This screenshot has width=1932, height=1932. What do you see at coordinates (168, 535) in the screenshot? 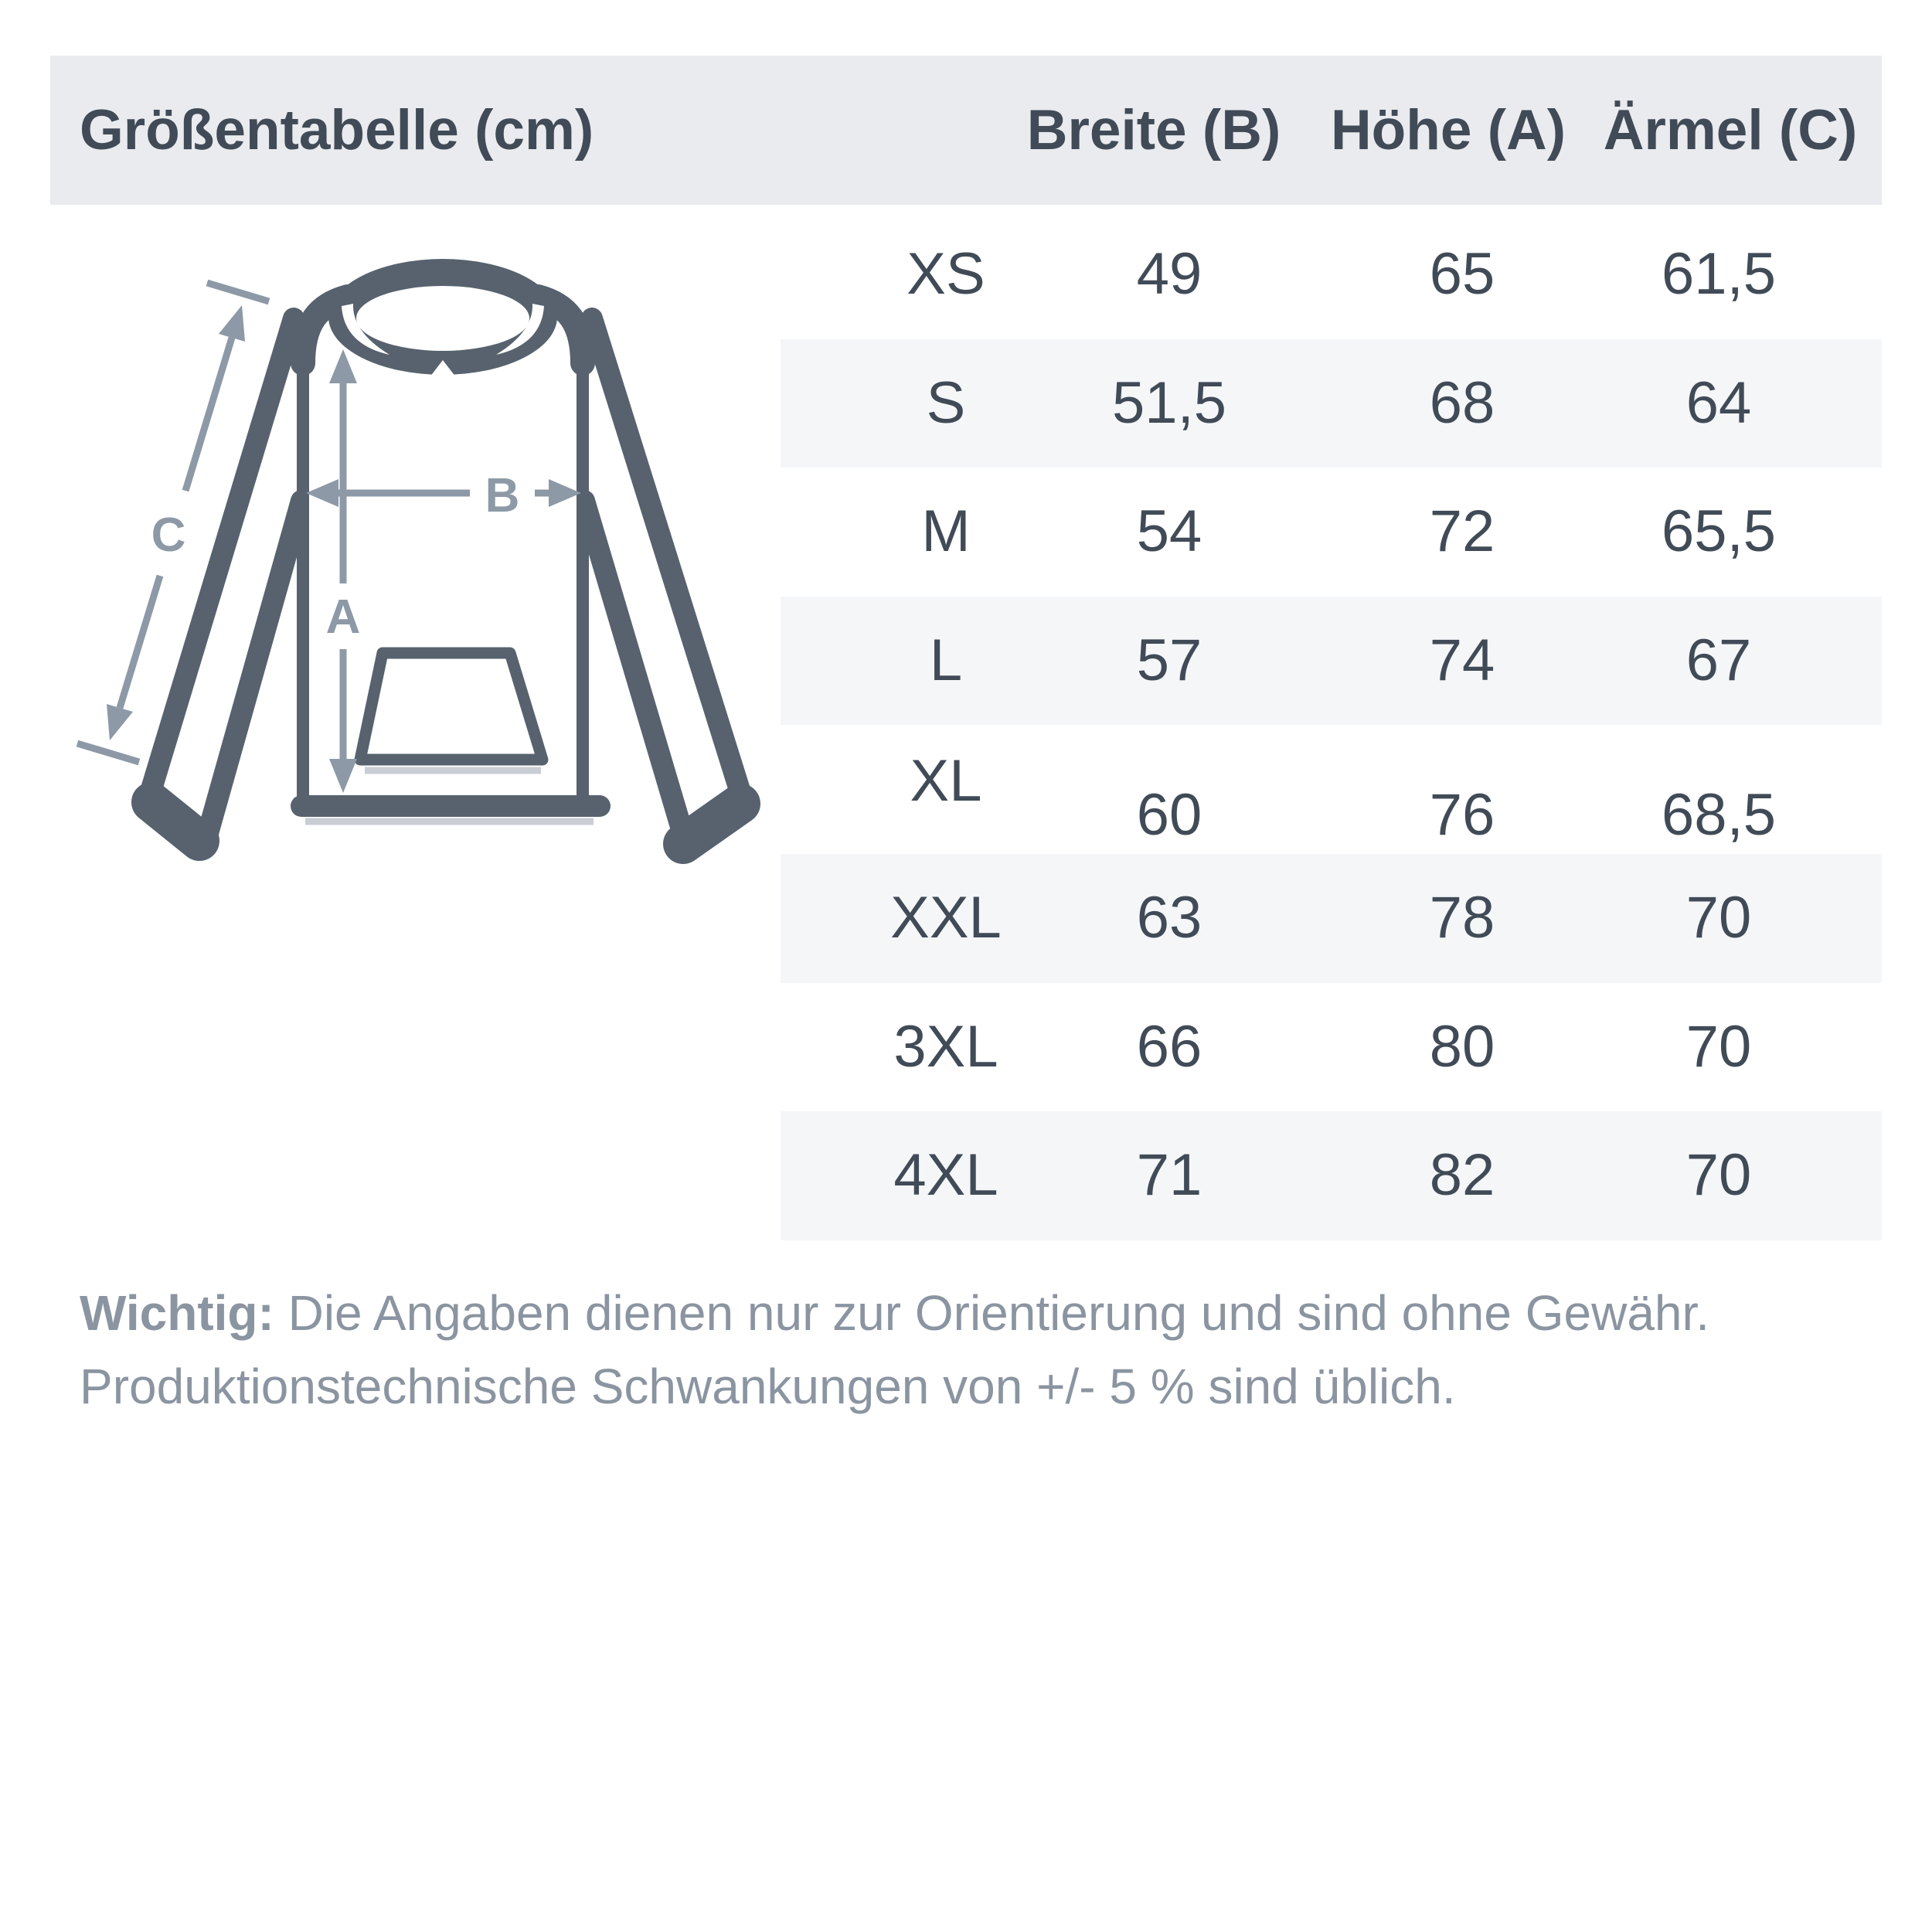
I see `label-c: C` at bounding box center [168, 535].